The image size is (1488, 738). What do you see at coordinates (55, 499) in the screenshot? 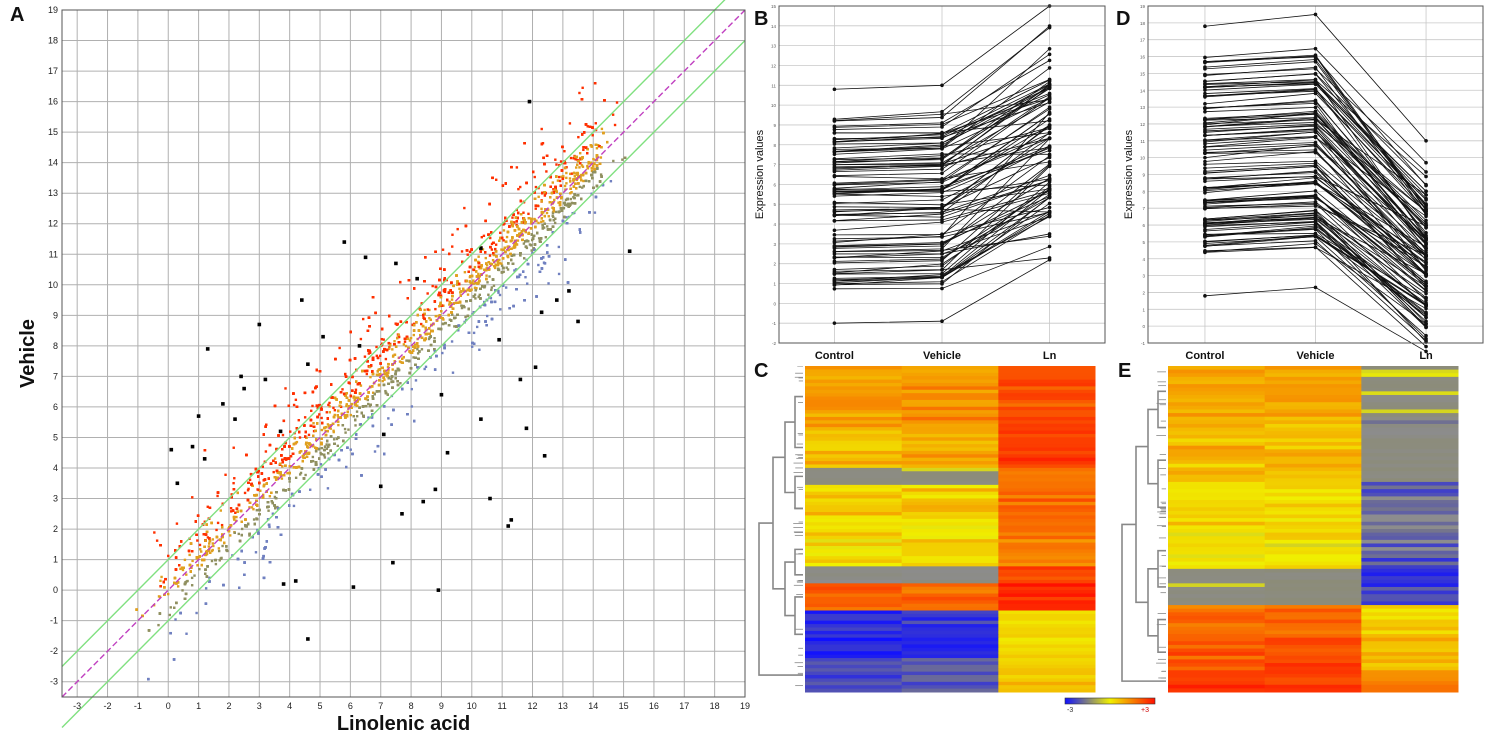
I see `y-tick-label: 3` at bounding box center [55, 499].